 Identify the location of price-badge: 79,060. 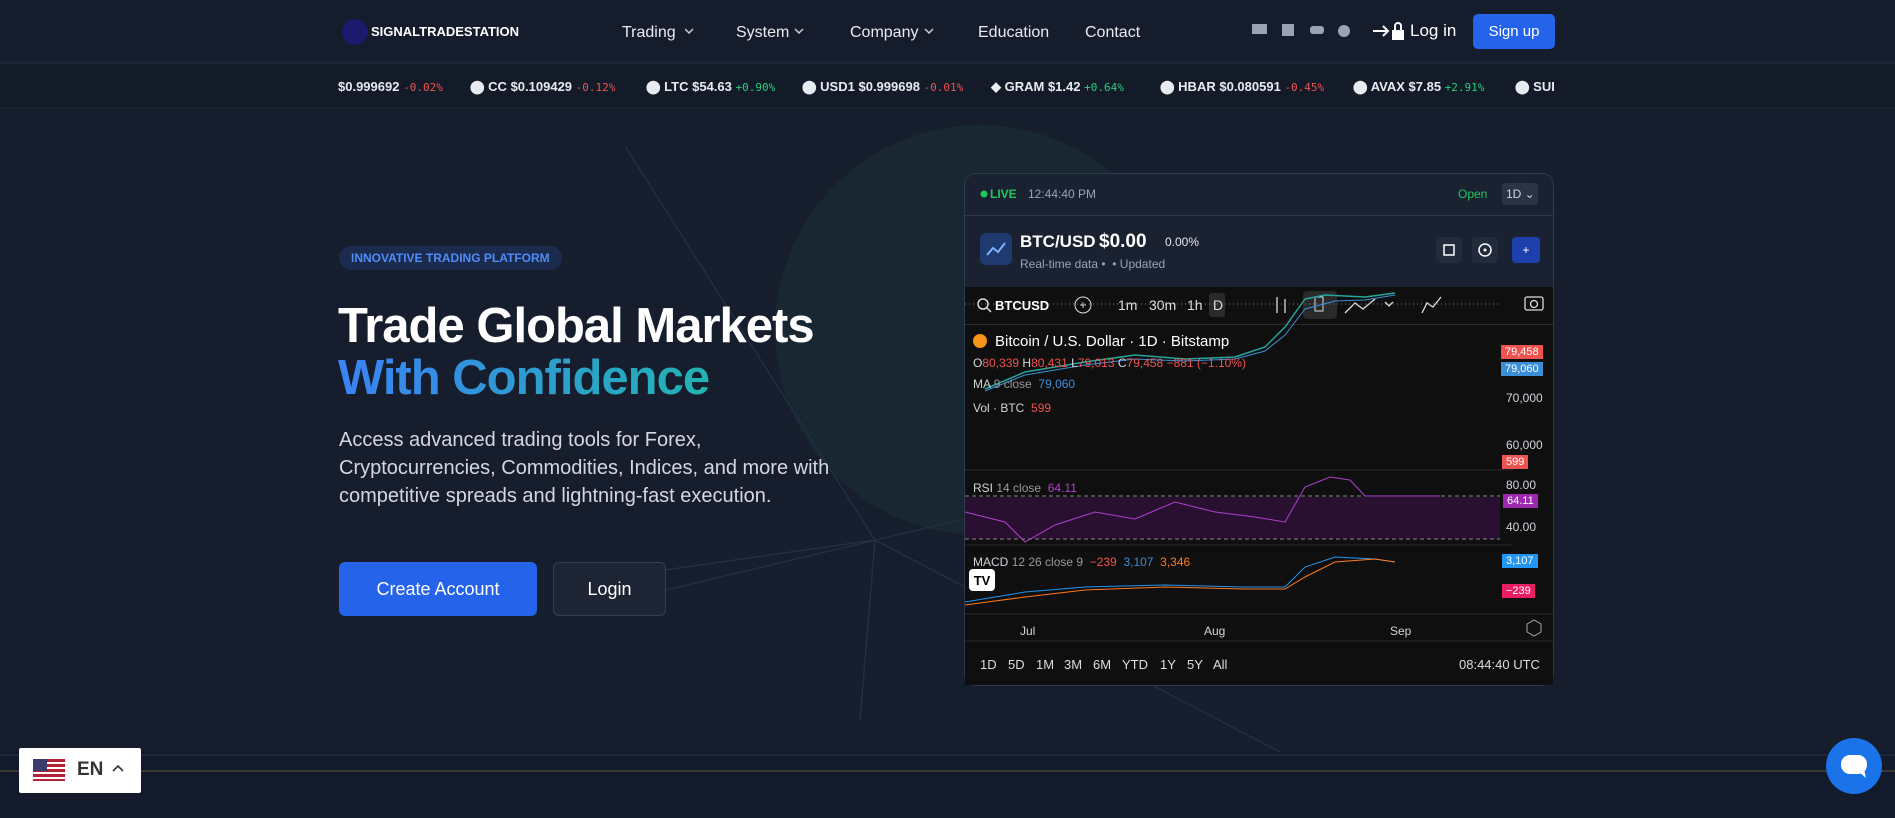
(1522, 369).